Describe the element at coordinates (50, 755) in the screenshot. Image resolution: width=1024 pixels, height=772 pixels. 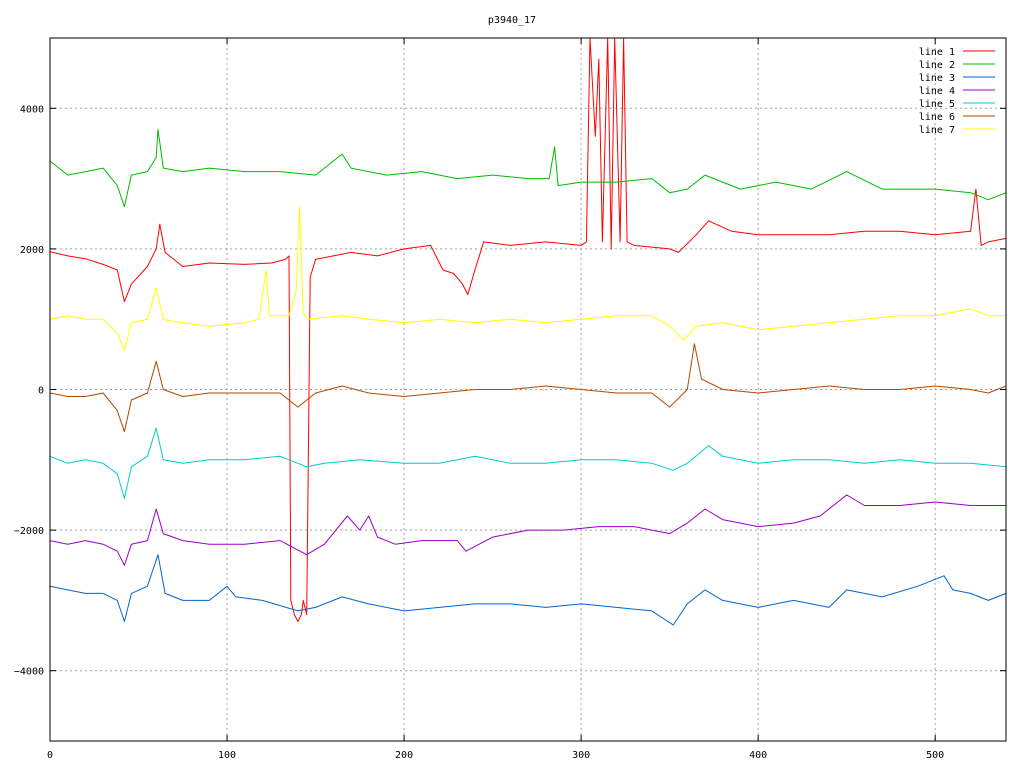
I see `x-tick-label: 0` at that location.